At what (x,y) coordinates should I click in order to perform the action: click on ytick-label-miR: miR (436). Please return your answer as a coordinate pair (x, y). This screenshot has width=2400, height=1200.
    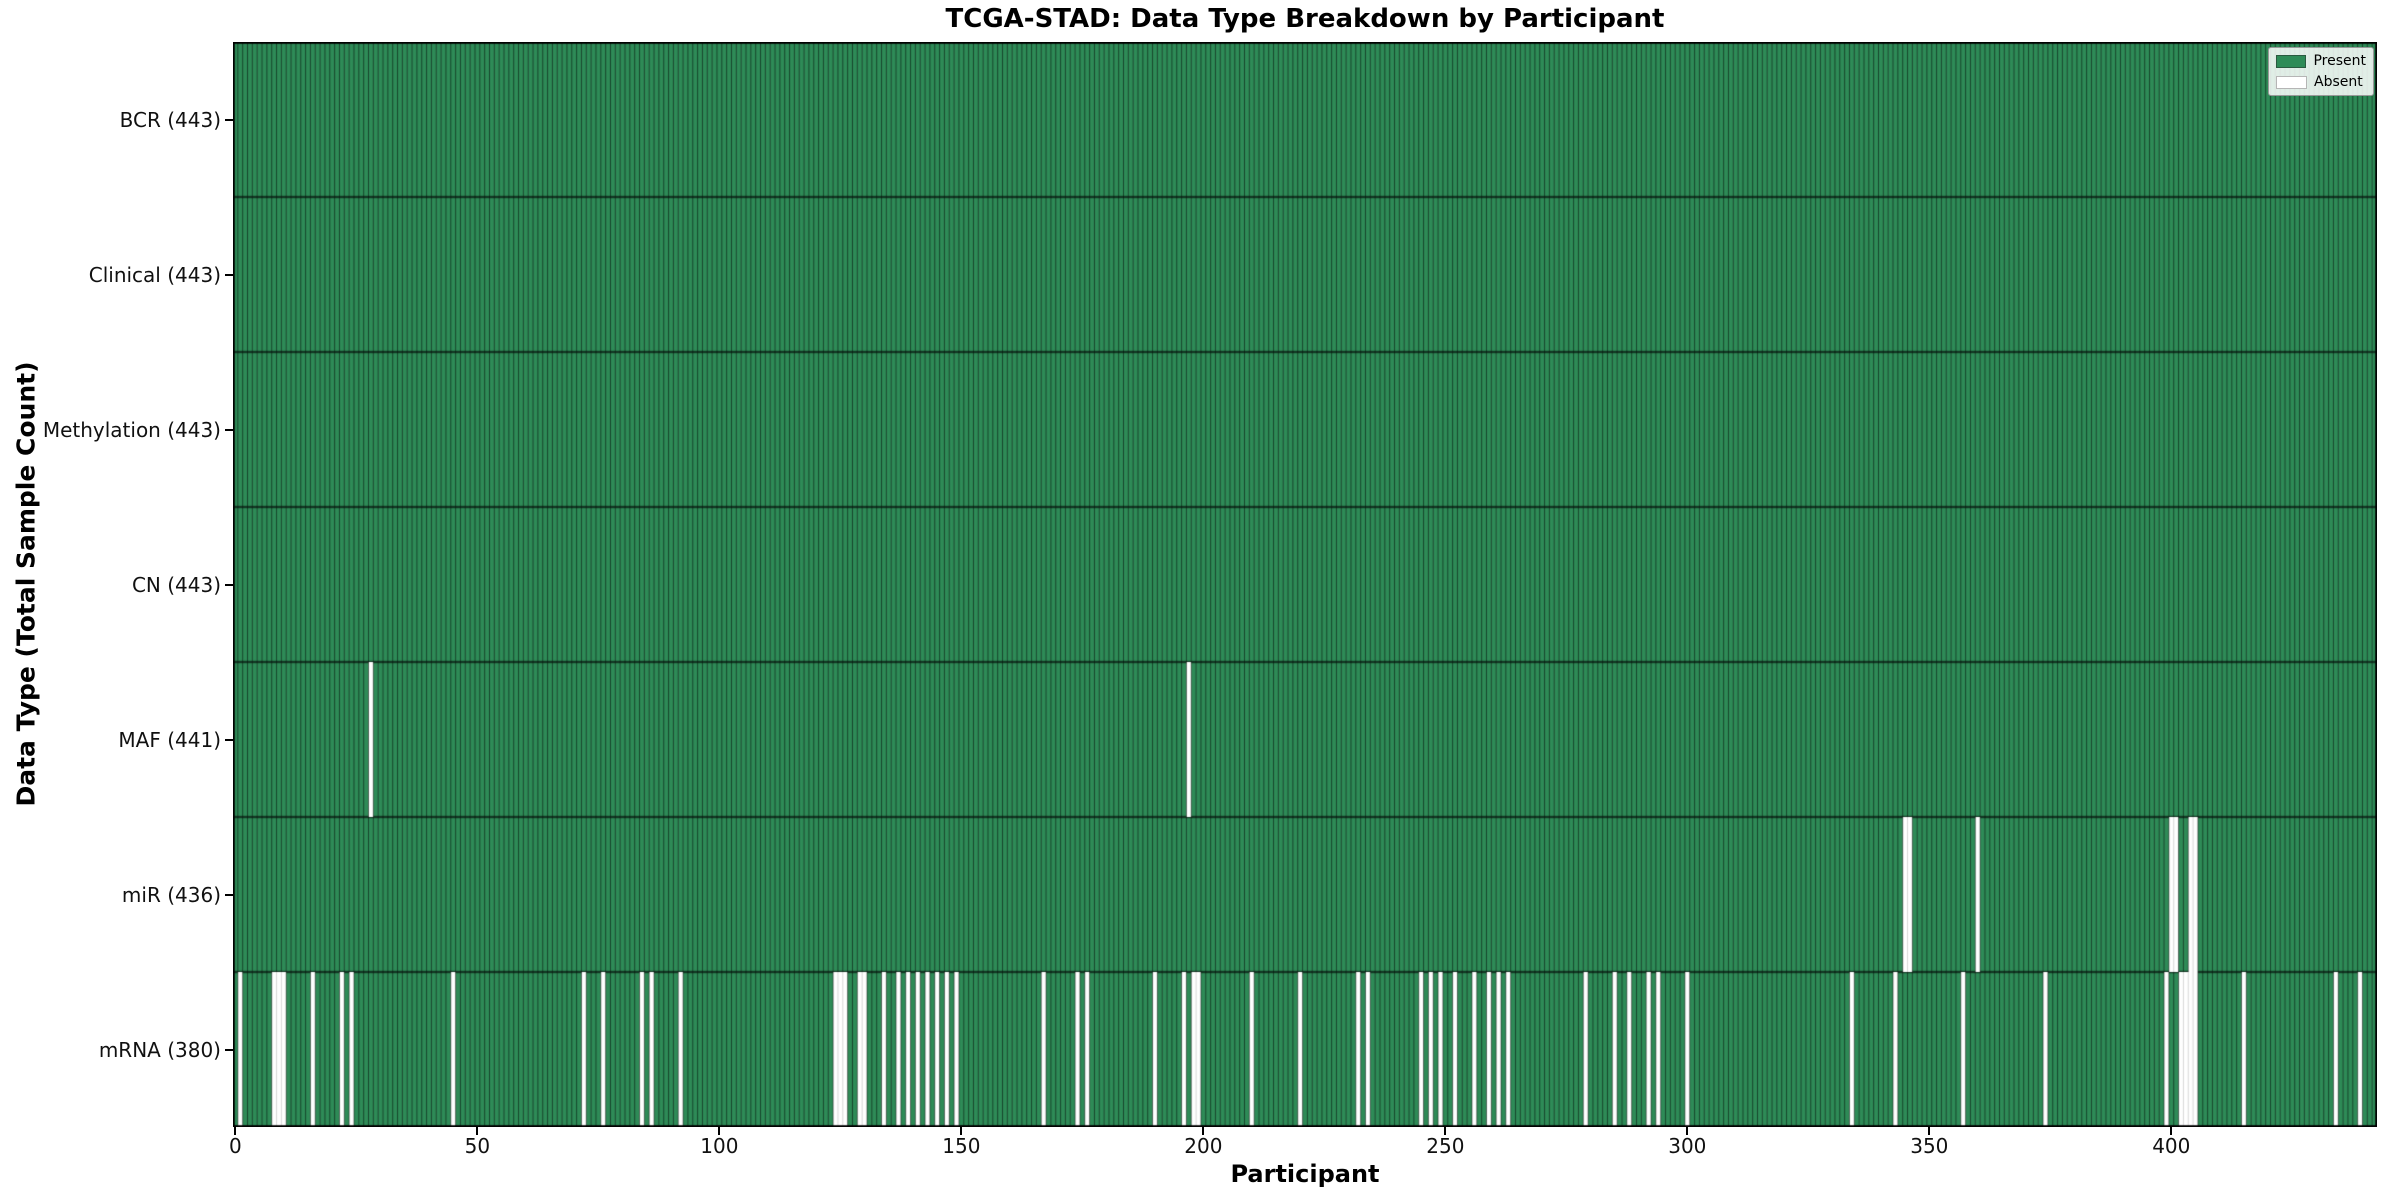
    Looking at the image, I should click on (171, 894).